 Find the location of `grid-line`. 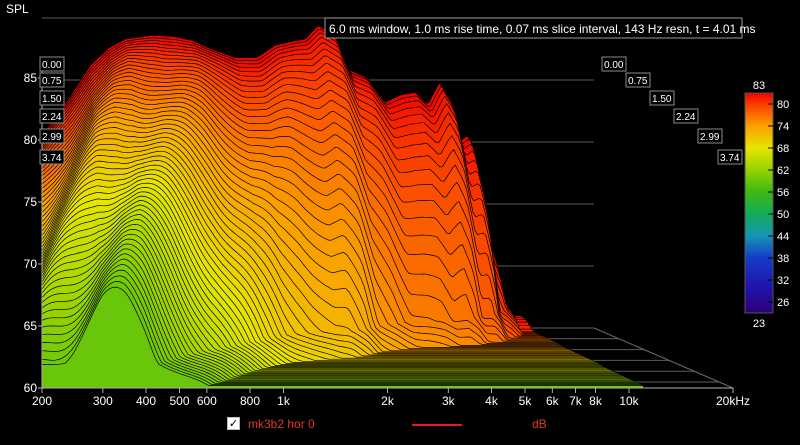

grid-line is located at coordinates (663, 358).